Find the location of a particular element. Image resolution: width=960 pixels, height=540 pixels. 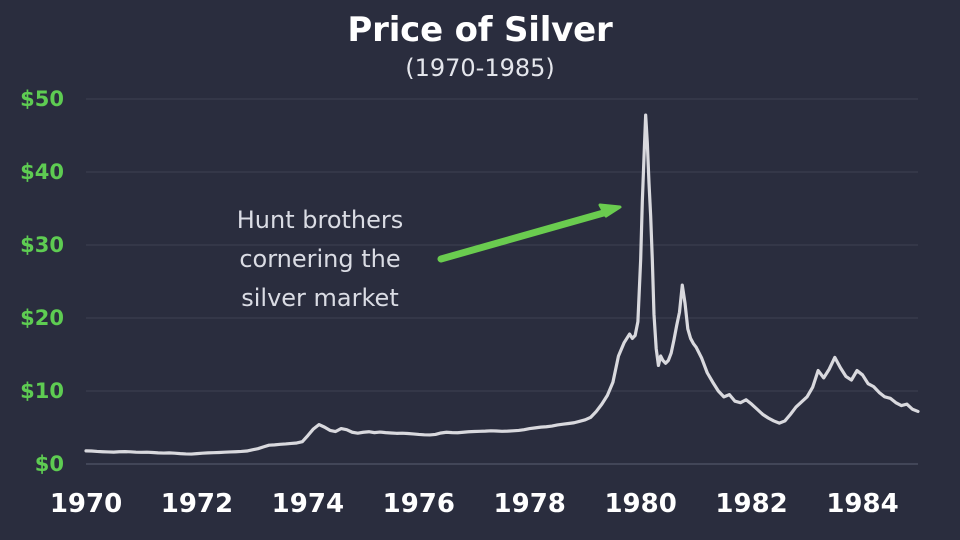

y-axis-tick-$20: $20 is located at coordinates (42, 318).